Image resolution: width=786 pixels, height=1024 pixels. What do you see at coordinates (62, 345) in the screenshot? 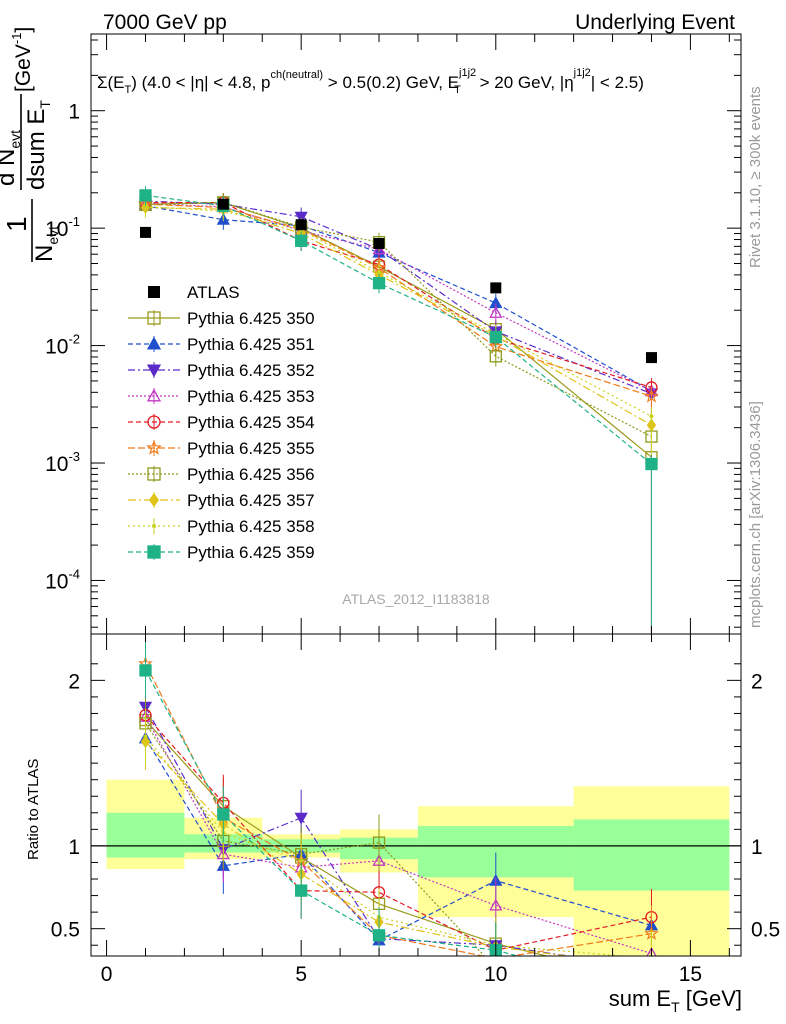
I see `y-tick-label: 10⁻²` at bounding box center [62, 345].